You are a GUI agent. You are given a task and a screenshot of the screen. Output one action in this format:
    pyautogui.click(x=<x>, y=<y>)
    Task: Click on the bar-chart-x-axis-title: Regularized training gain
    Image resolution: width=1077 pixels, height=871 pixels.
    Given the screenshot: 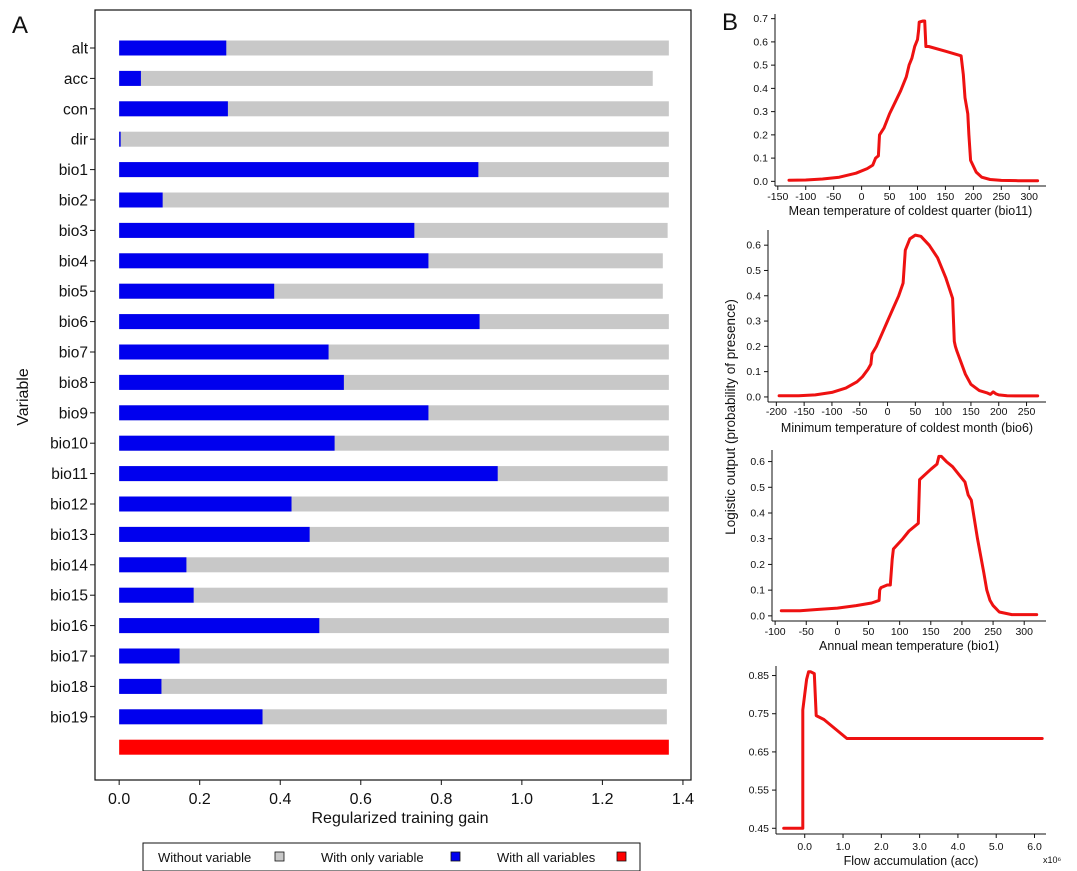 What is the action you would take?
    pyautogui.click(x=400, y=818)
    